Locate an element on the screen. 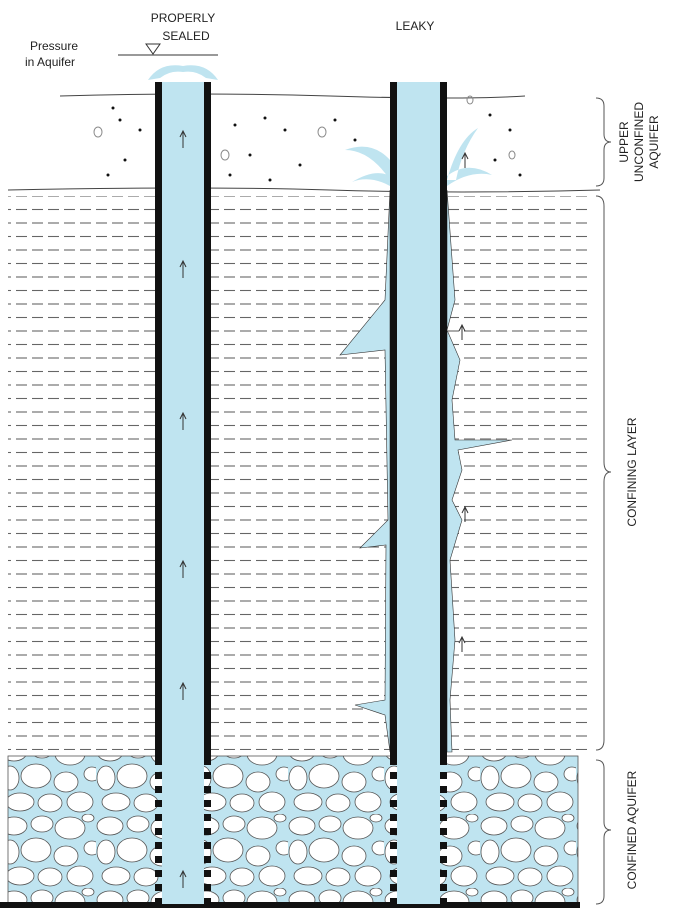 The image size is (674, 913). water-level is located at coordinates (168, 49).